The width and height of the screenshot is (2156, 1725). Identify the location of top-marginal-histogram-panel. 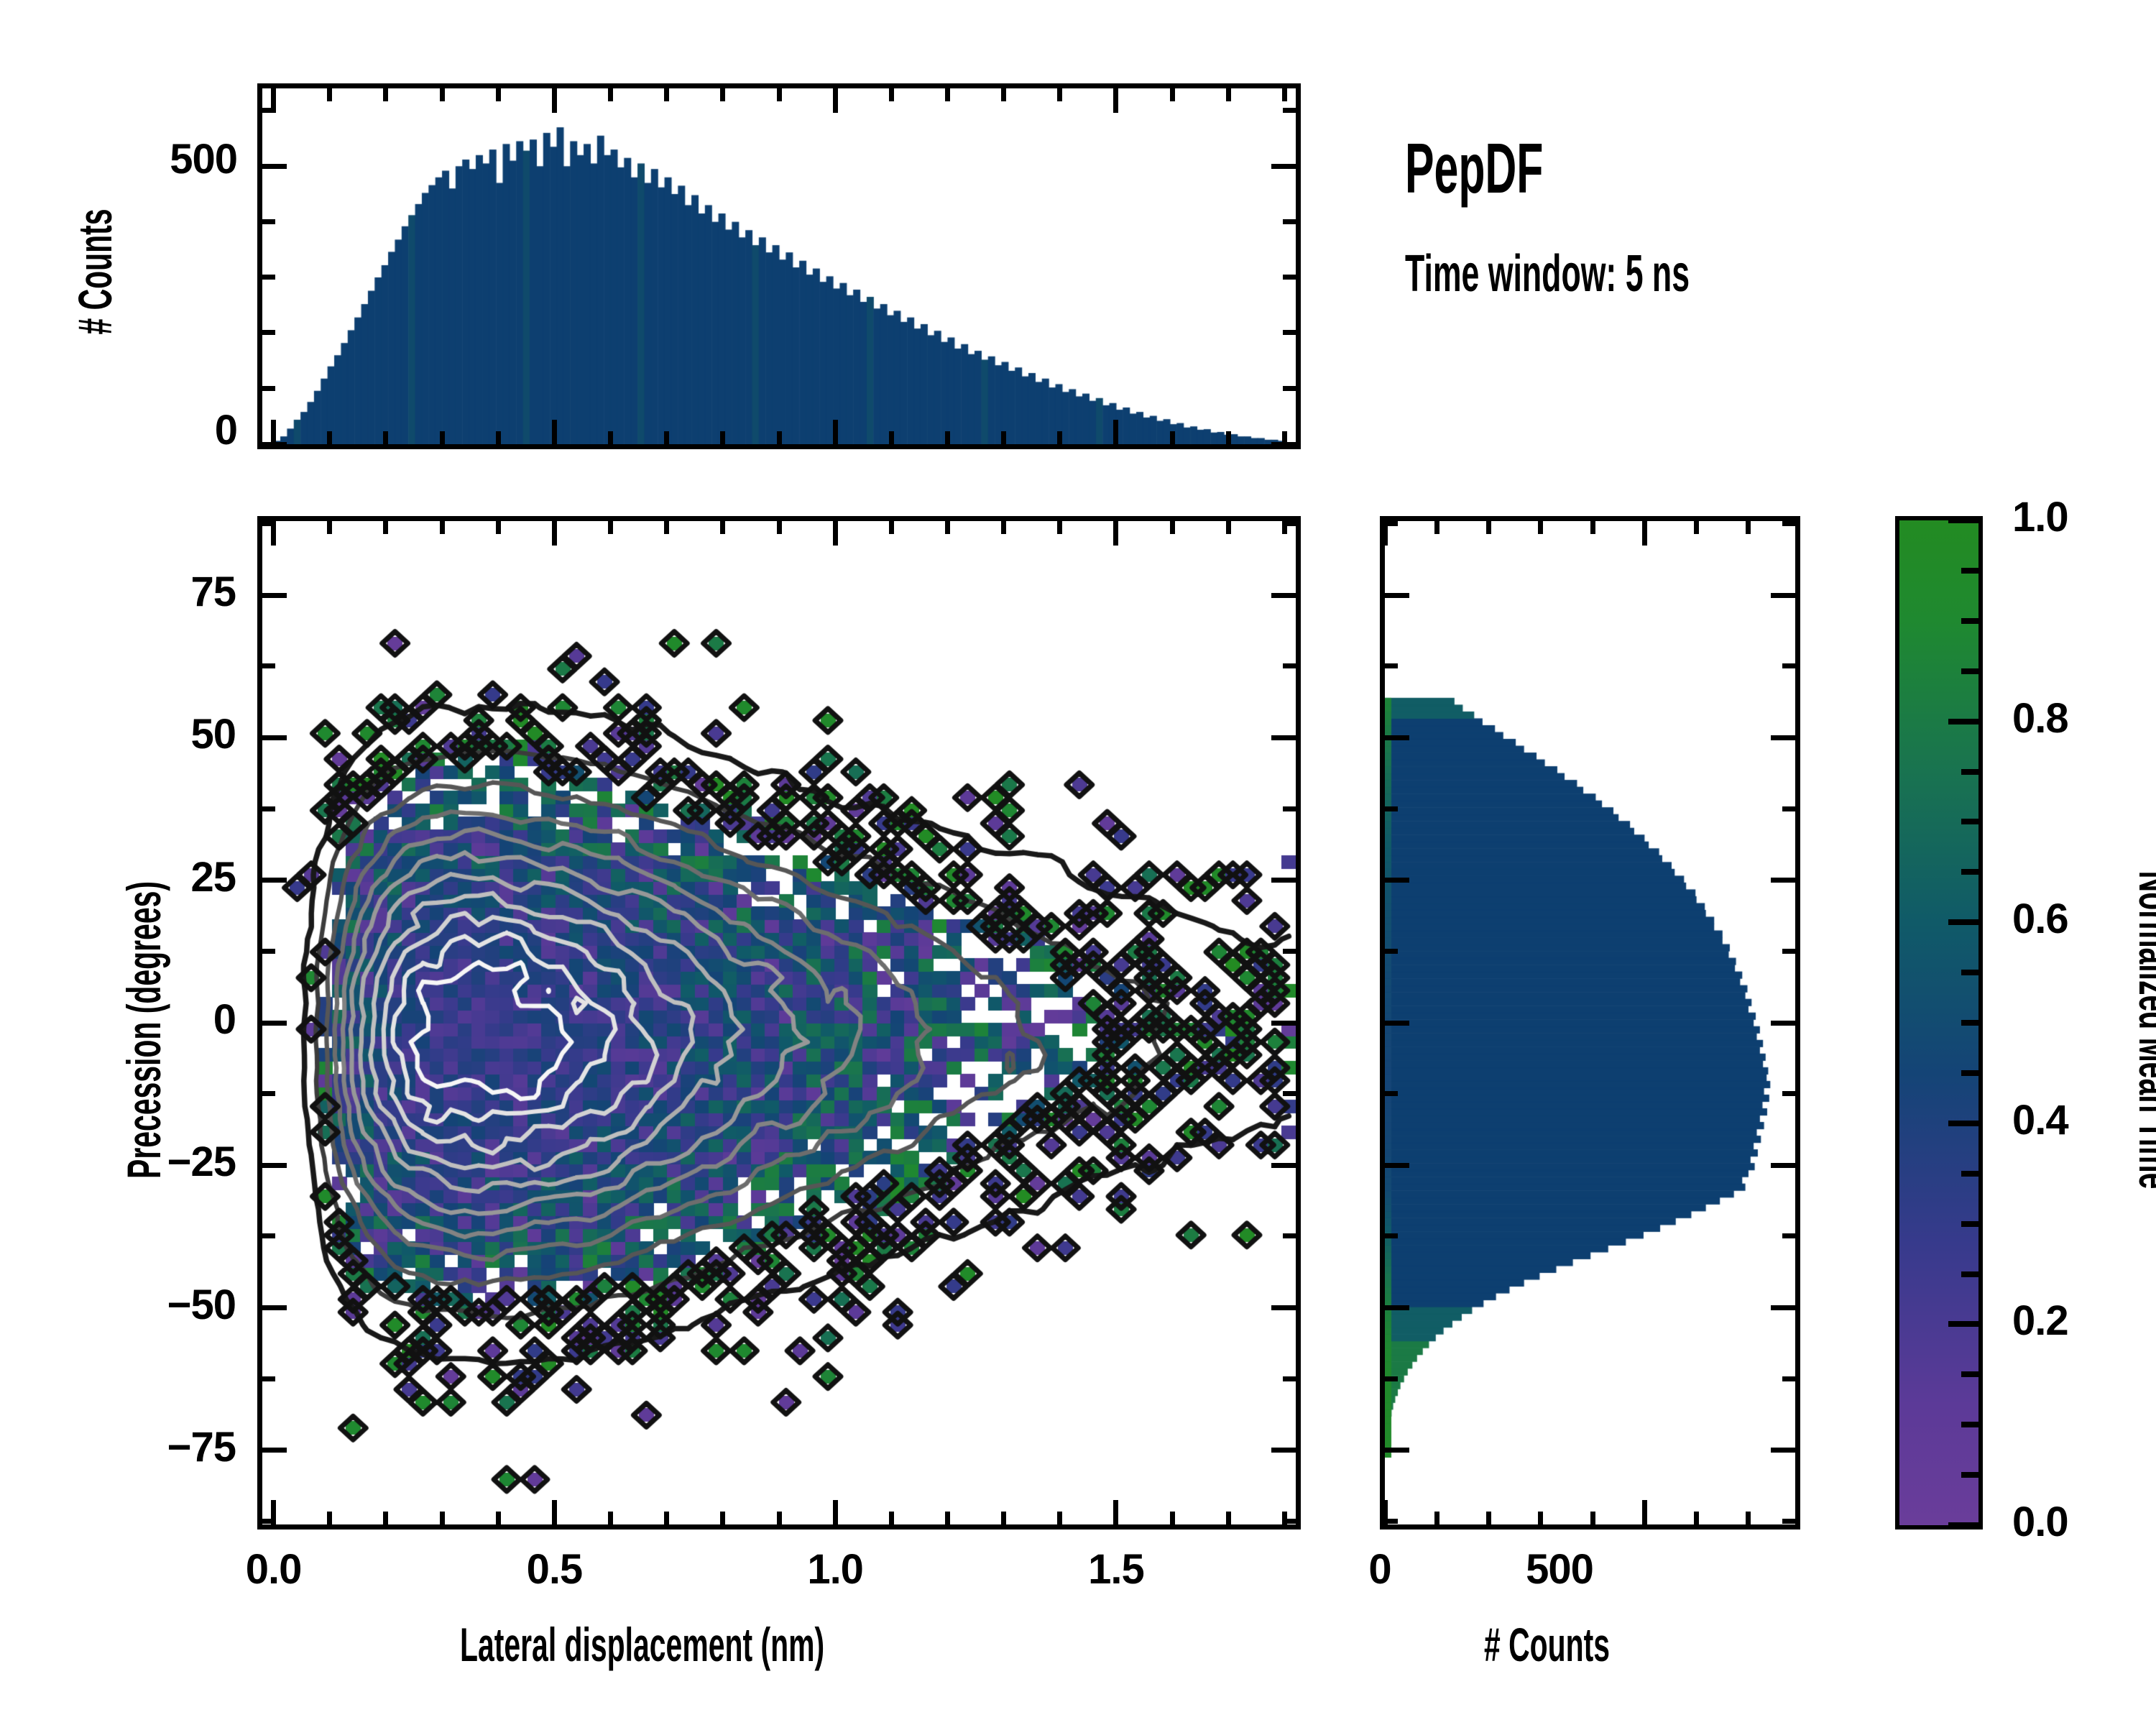
(779, 266).